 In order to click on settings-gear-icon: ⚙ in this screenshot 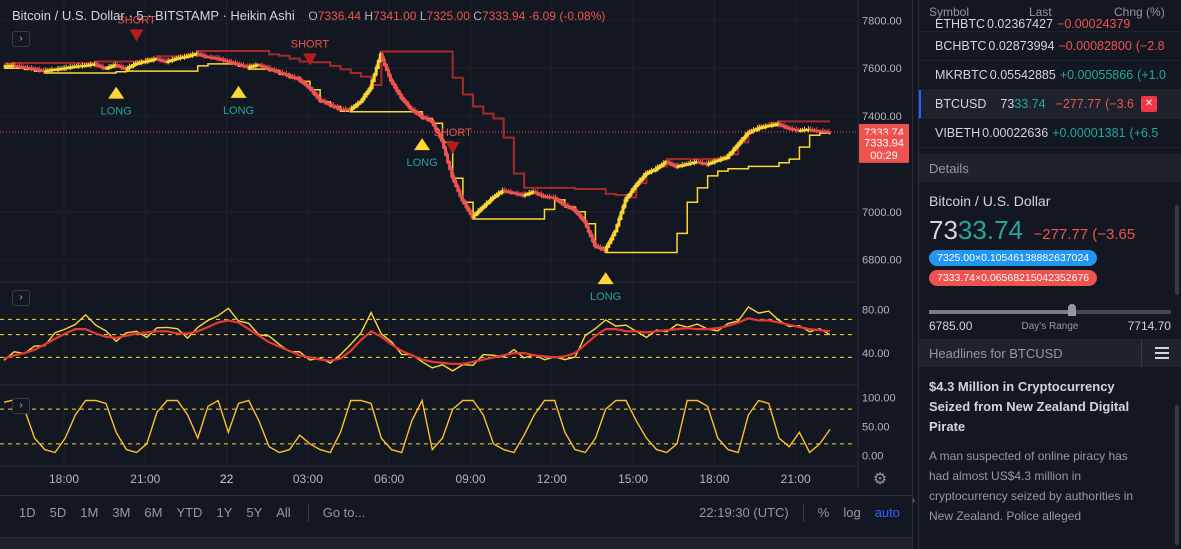, I will do `click(880, 479)`.